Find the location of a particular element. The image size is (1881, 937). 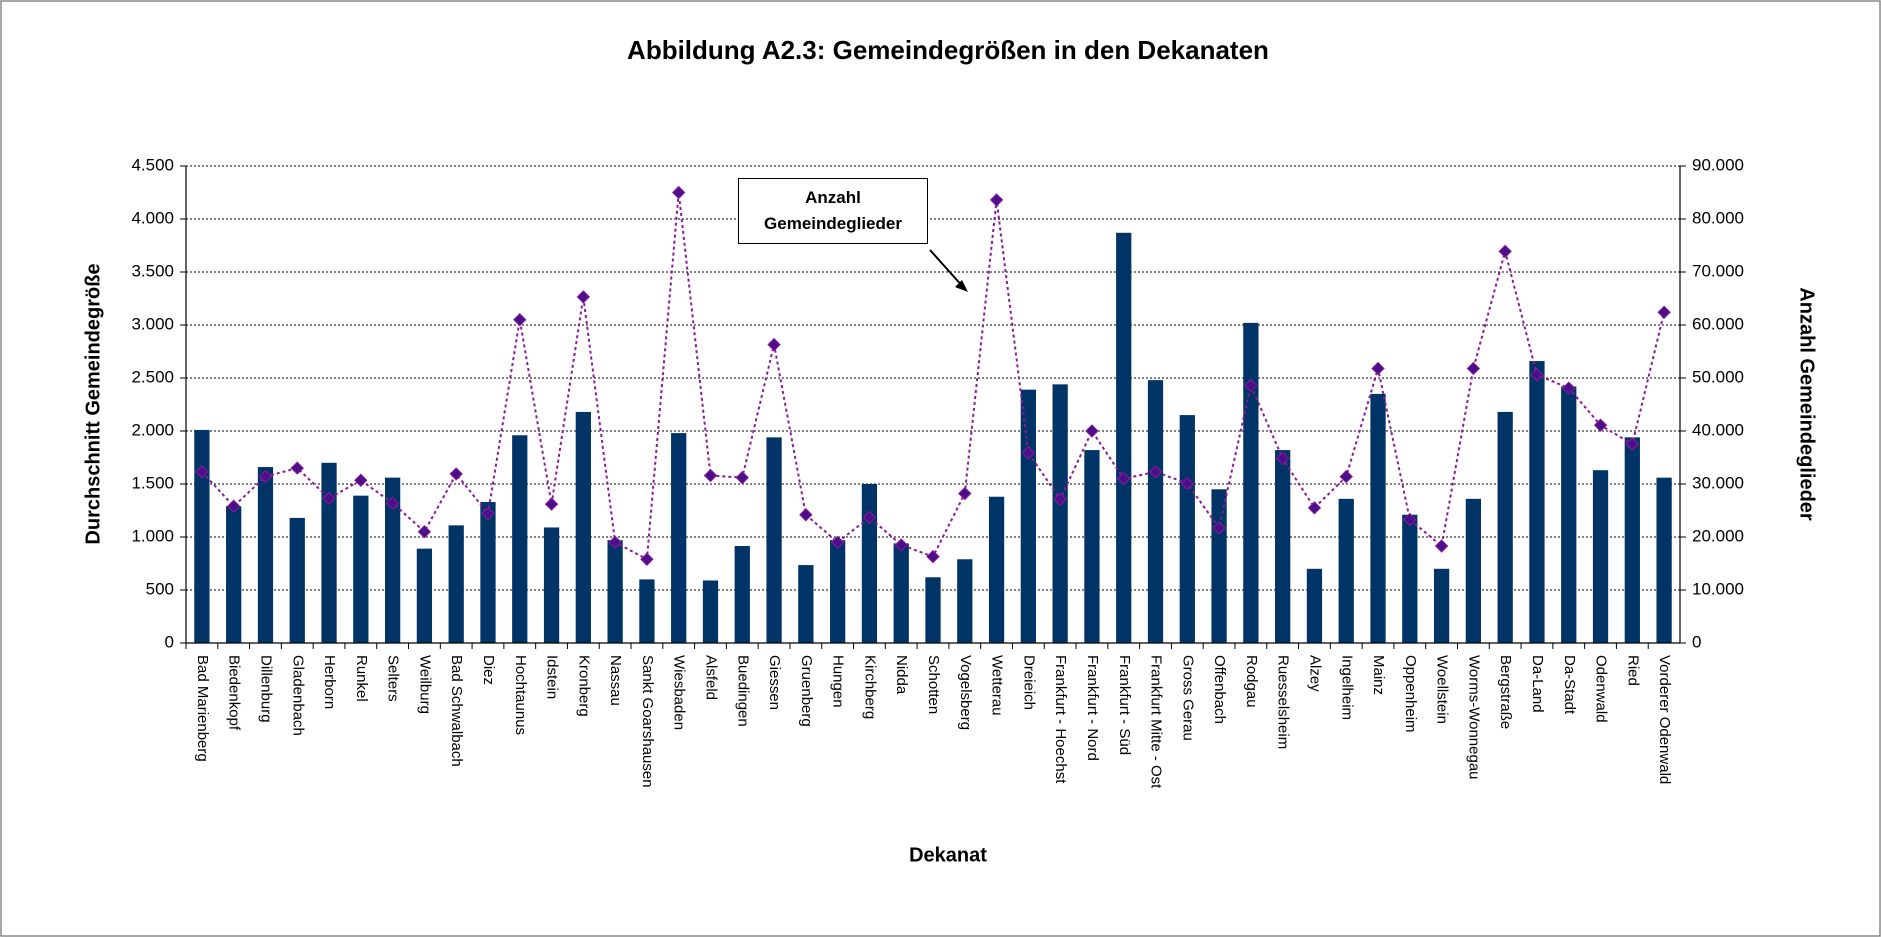

x-tick-label: Diez is located at coordinates (488, 670).